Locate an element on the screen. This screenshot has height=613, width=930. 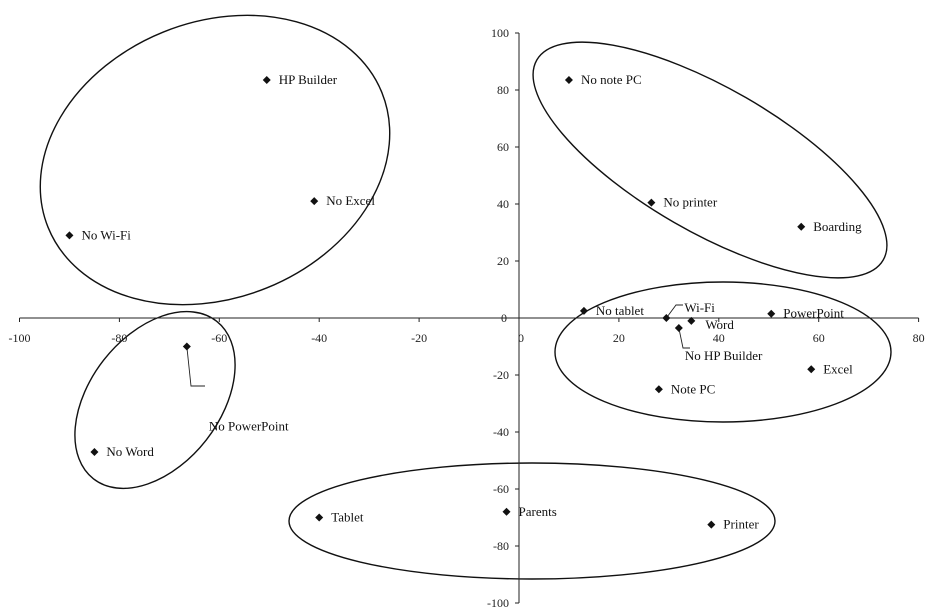
data-point-label: Tablet is located at coordinates (347, 517).